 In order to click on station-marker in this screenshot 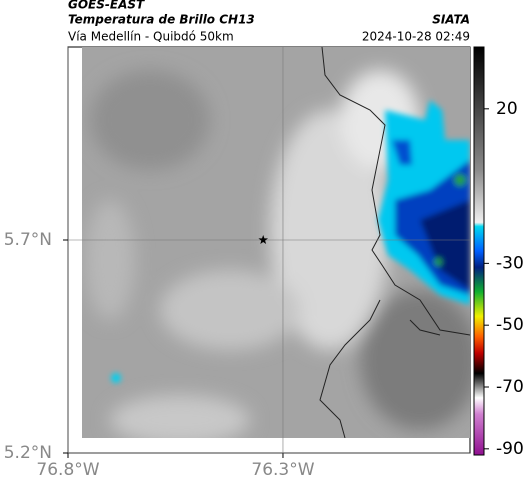, I will do `click(263, 239)`.